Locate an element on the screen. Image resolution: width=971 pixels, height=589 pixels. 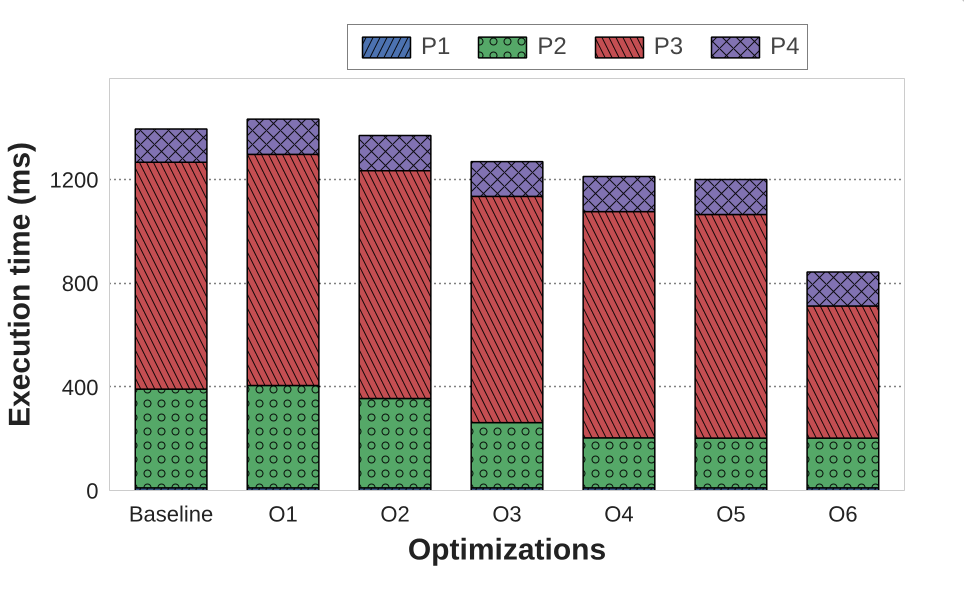
x-tick-label: Baseline is located at coordinates (171, 514).